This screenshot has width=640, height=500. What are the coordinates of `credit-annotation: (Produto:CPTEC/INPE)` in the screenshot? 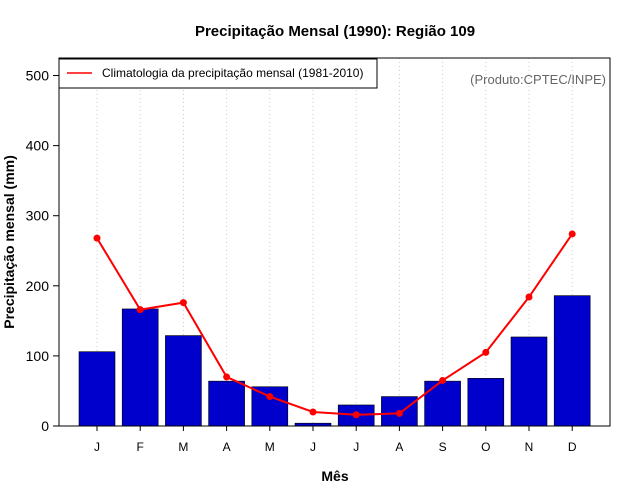 It's located at (538, 79).